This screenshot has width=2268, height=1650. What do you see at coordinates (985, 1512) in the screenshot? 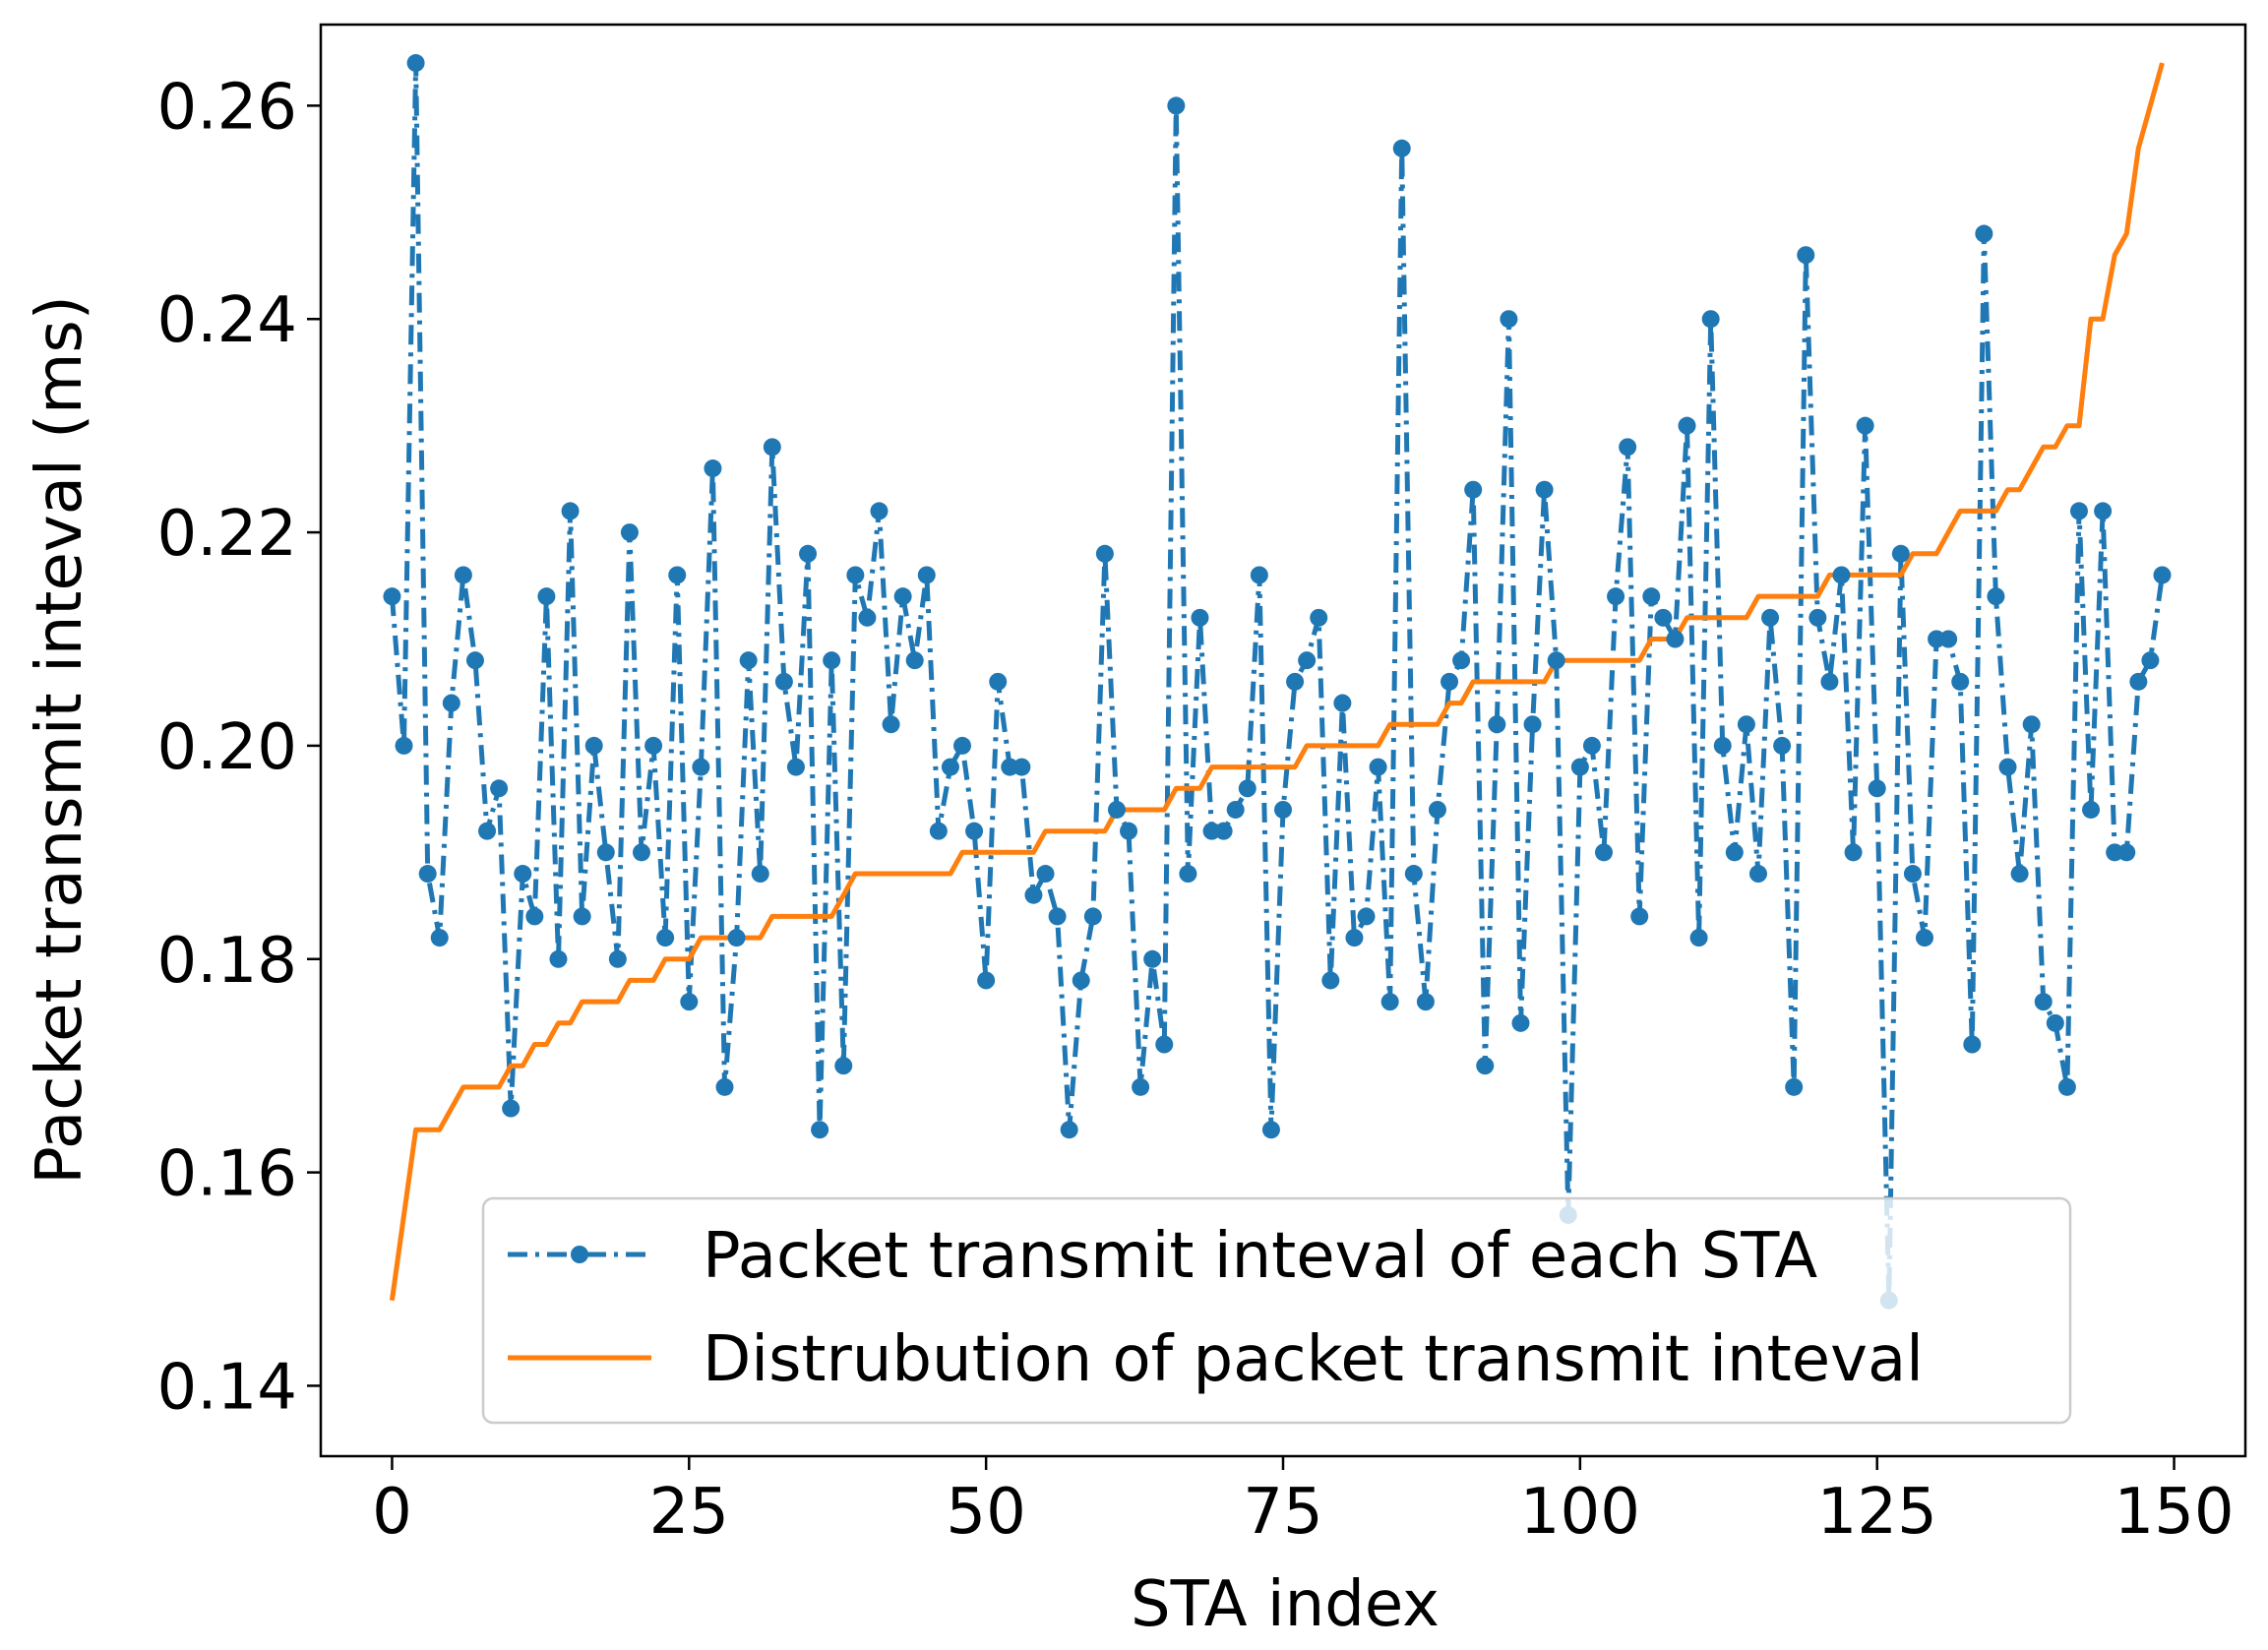
I see `x-tick-label: 50` at bounding box center [985, 1512].